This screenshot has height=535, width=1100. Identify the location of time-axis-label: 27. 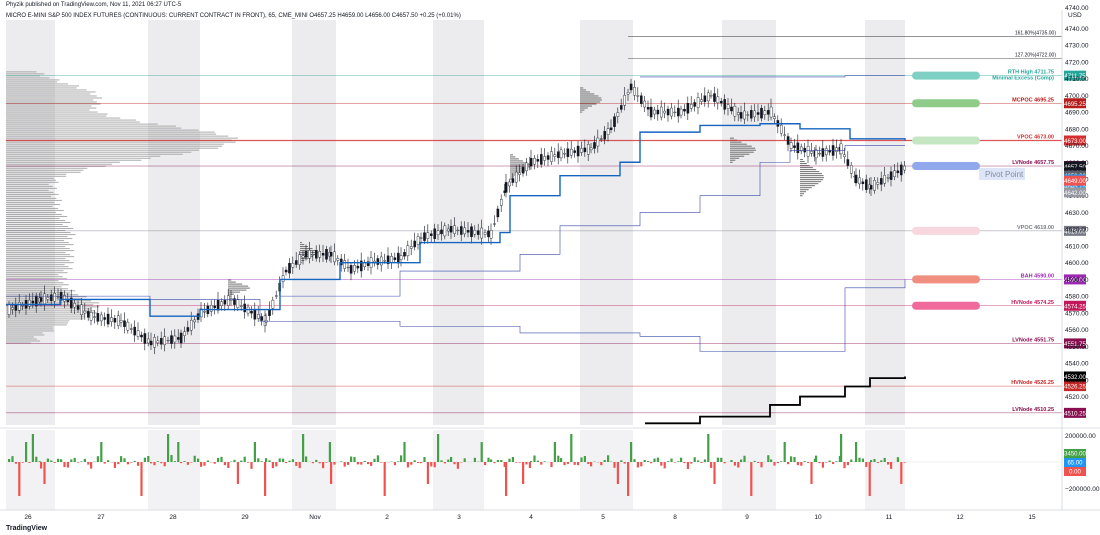
(101, 517).